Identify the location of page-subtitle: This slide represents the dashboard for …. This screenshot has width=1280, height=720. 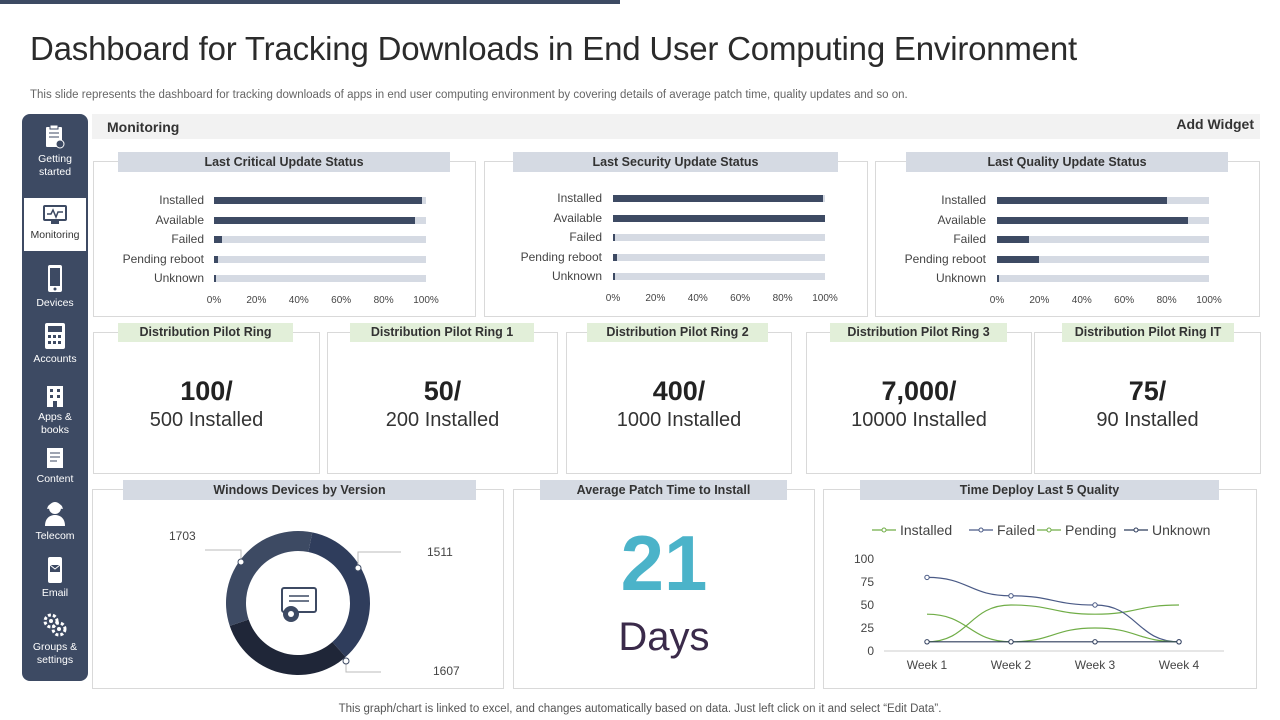
(469, 95).